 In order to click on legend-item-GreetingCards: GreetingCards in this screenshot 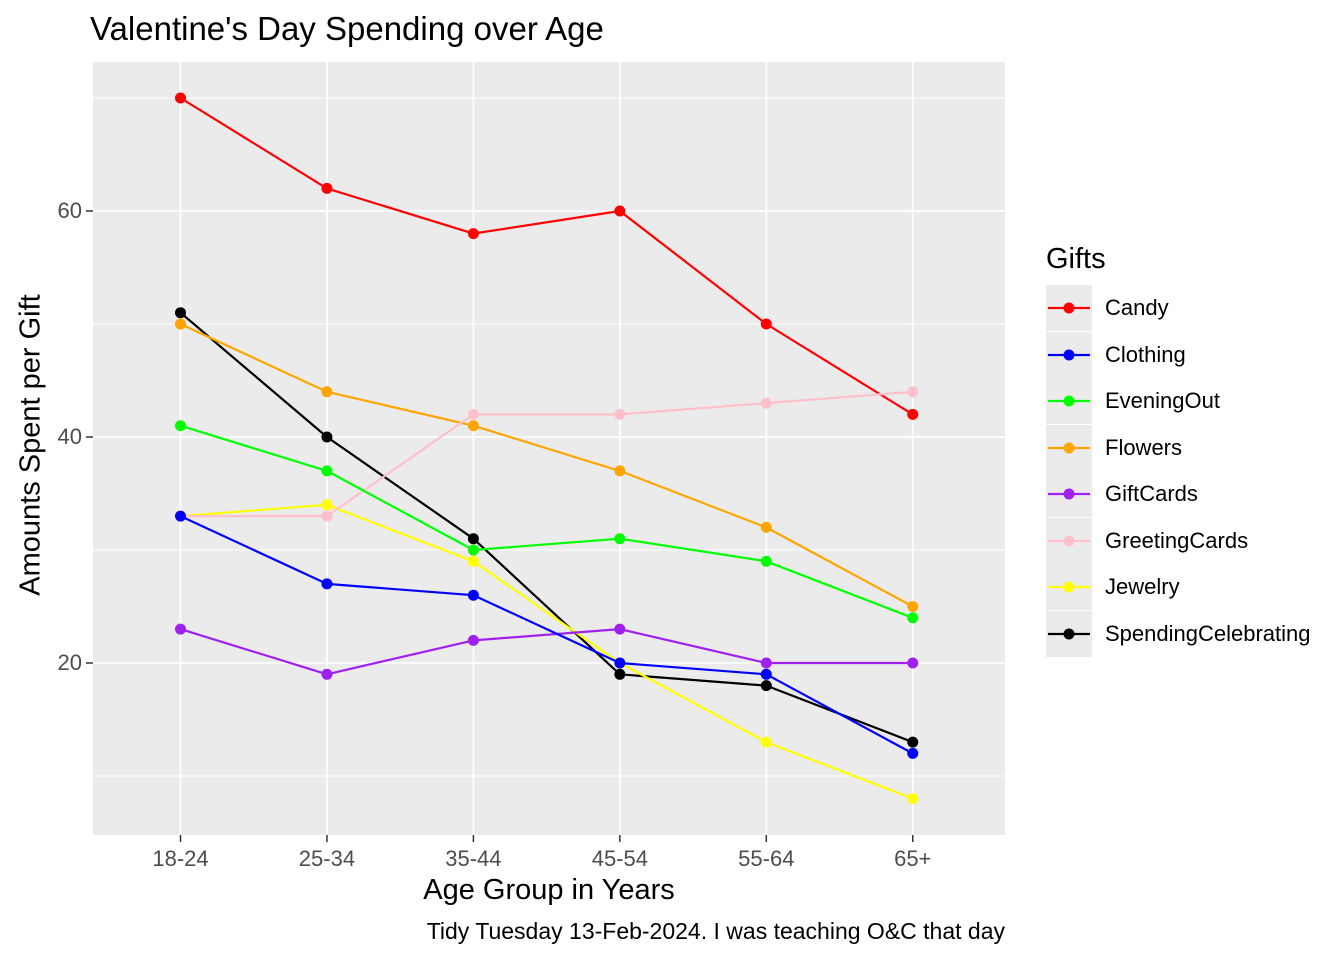, I will do `click(1178, 541)`.